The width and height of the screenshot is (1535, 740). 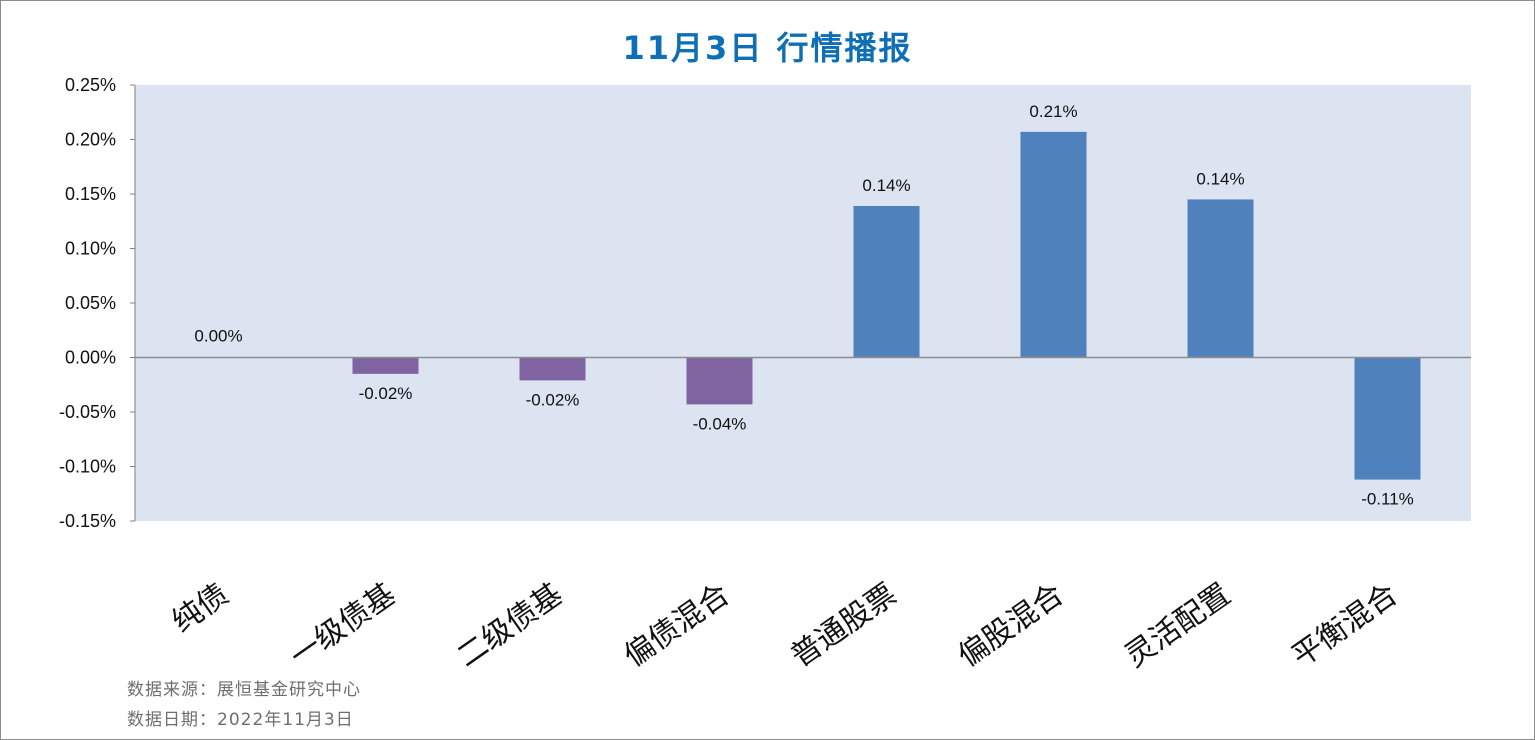 What do you see at coordinates (240, 720) in the screenshot?
I see `data-date-note: 数据日期：2022年11月3日` at bounding box center [240, 720].